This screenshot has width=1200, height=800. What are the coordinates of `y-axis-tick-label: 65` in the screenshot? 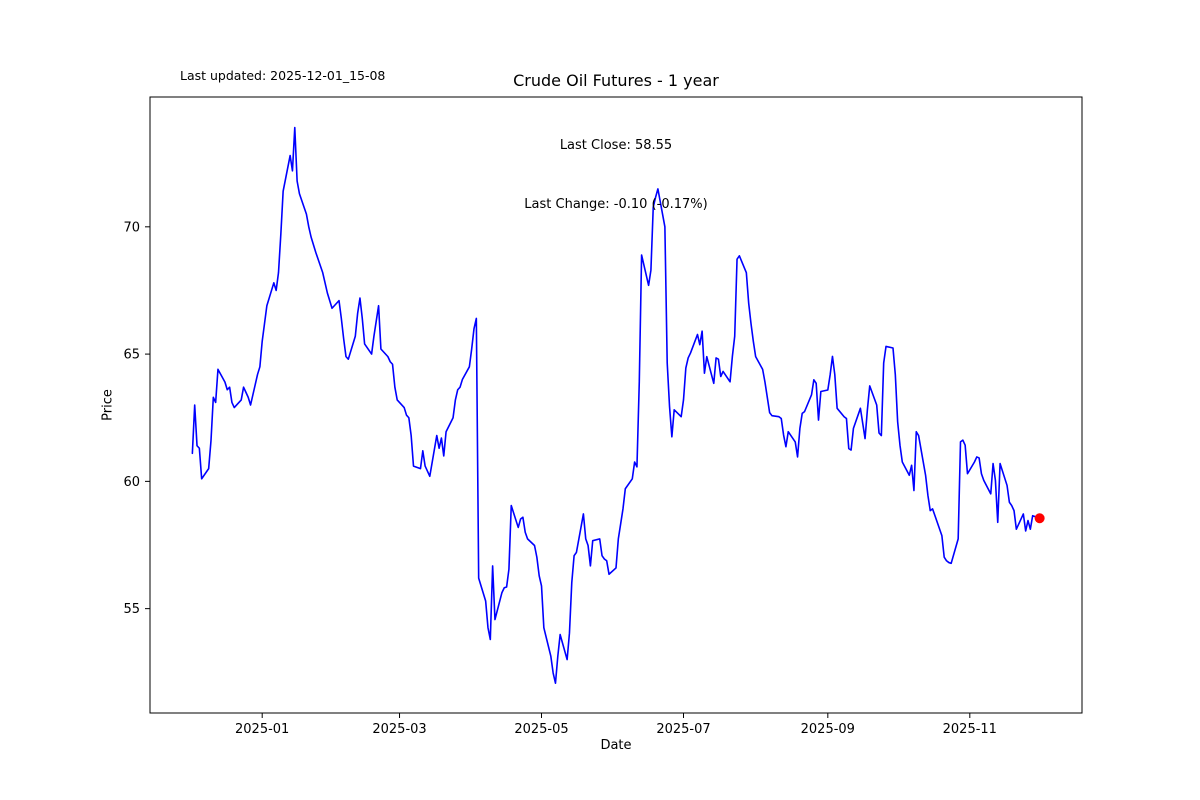 It's located at (131, 355).